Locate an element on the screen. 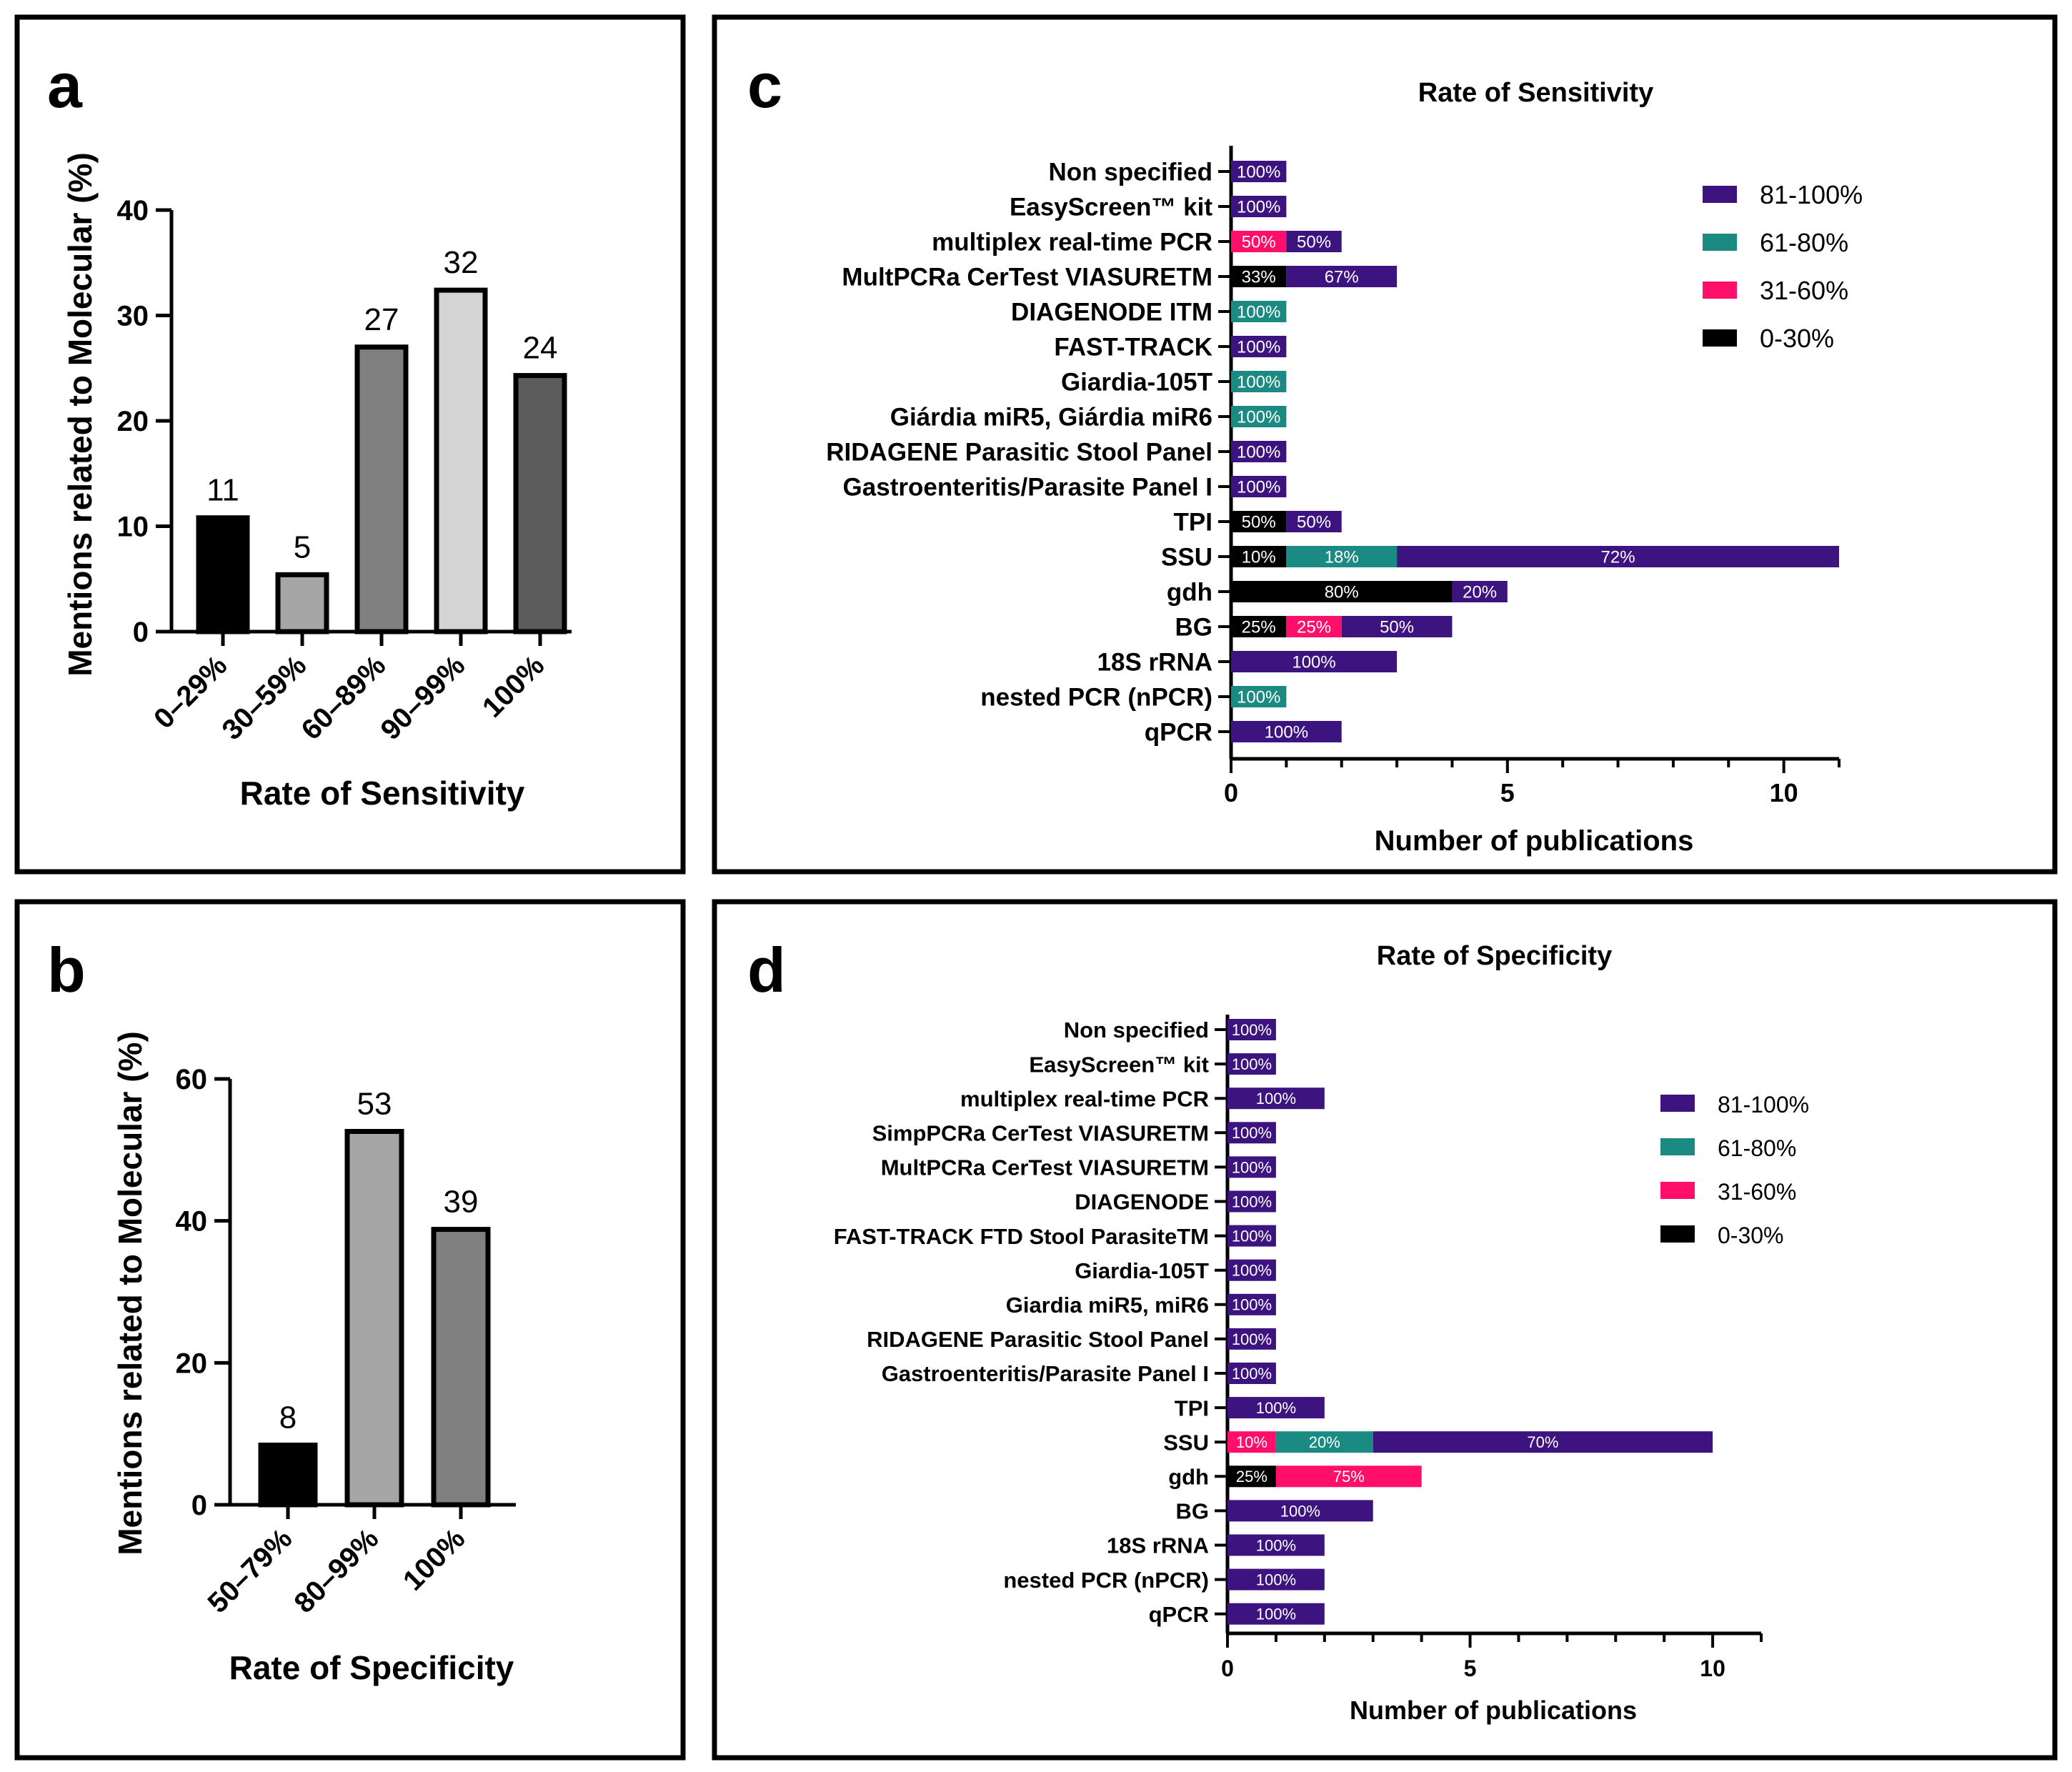 This screenshot has height=1772, width=2072. bar-segment-label: 67% is located at coordinates (1342, 277).